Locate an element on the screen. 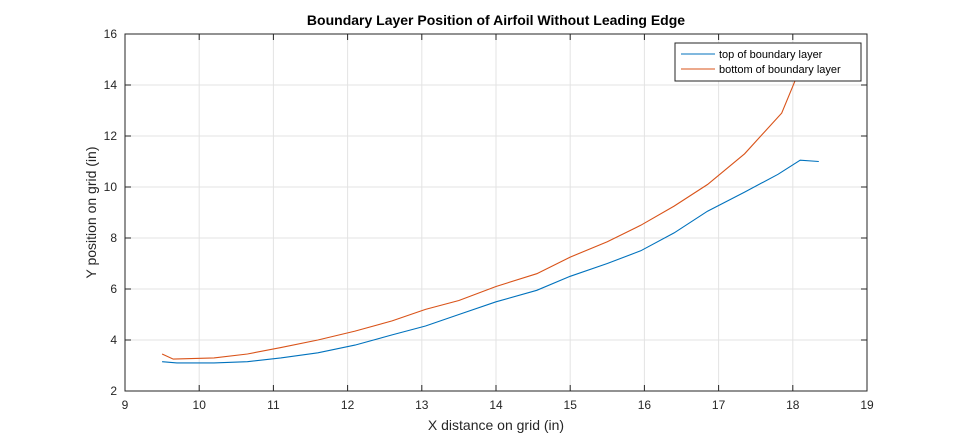 This screenshot has width=958, height=439. y-tick-label: 12 is located at coordinates (111, 136).